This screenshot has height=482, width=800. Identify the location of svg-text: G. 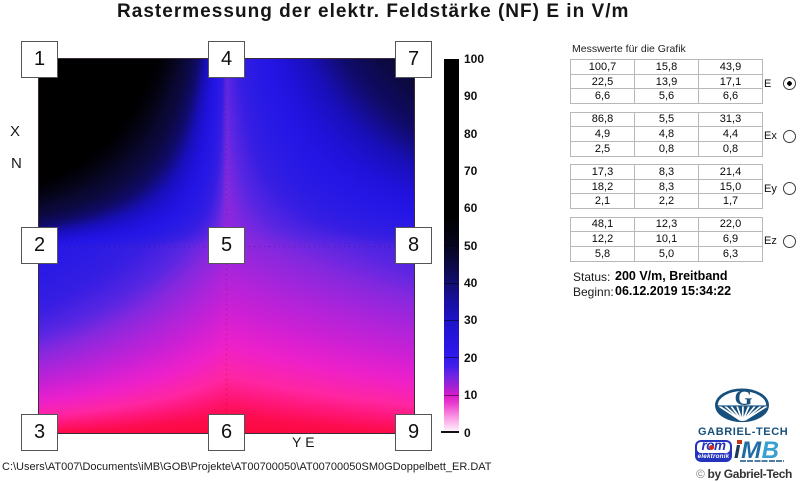
(744, 398).